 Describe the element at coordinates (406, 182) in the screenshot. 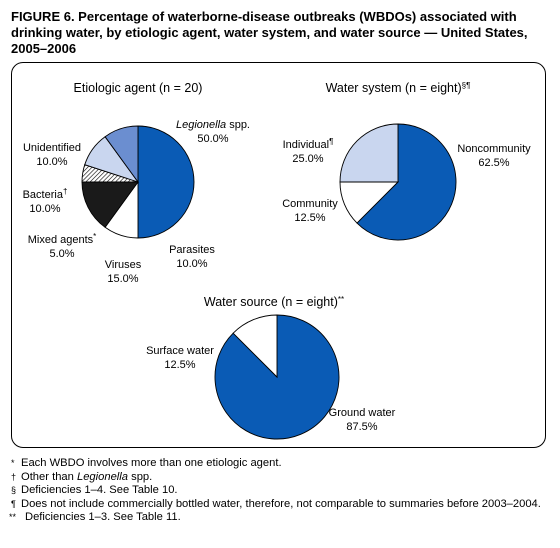

I see `pie-slice-noncommunity` at that location.